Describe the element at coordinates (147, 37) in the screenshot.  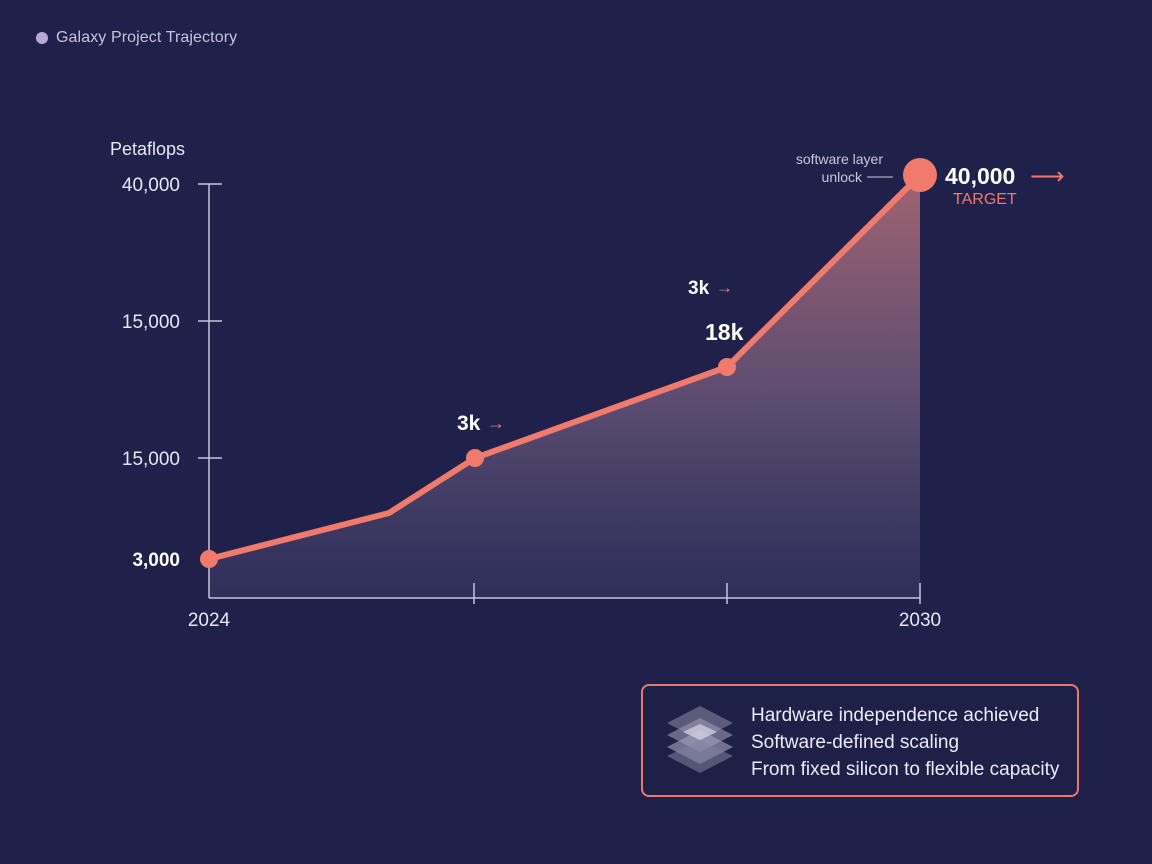
I see `chart-title: Galaxy Project Trajectory` at that location.